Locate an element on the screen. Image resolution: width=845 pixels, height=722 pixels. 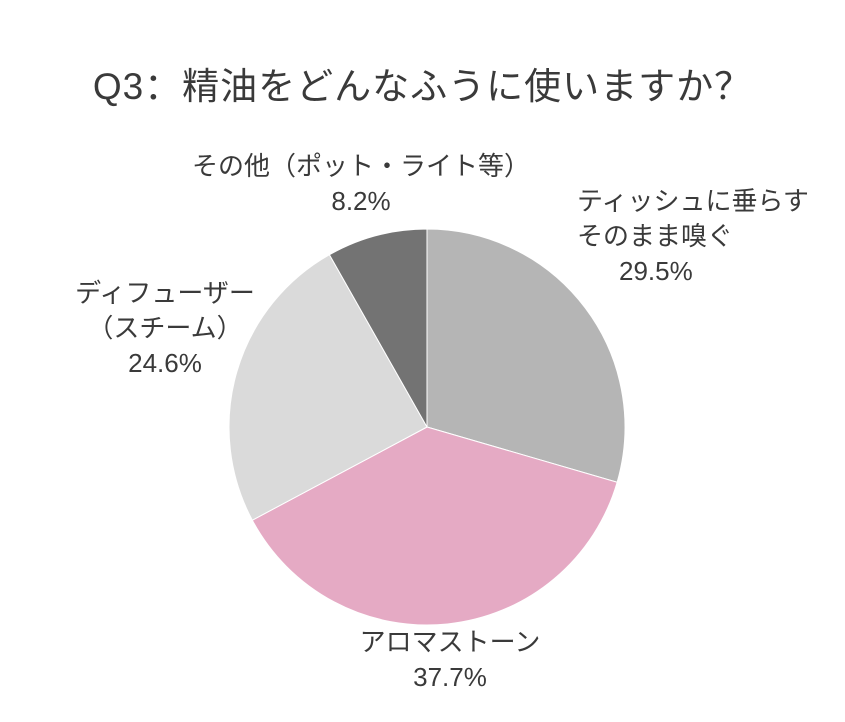
slice-label-diffuser: ディフューザー （スチーム） 24.6% is located at coordinates (165, 328).